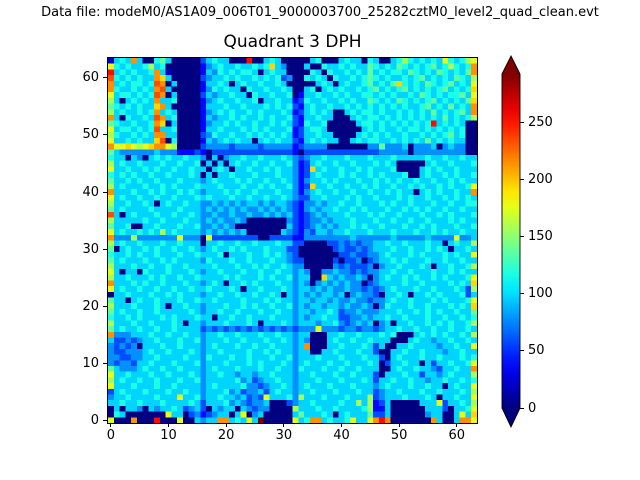  What do you see at coordinates (284, 435) in the screenshot?
I see `x-tick-label: 30` at bounding box center [284, 435].